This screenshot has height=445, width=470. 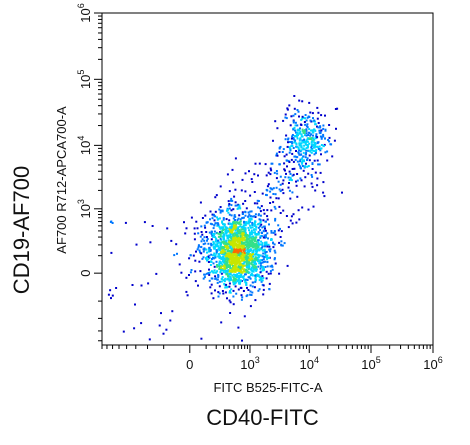 I want to click on x-tick-label: 0, so click(x=189, y=364).